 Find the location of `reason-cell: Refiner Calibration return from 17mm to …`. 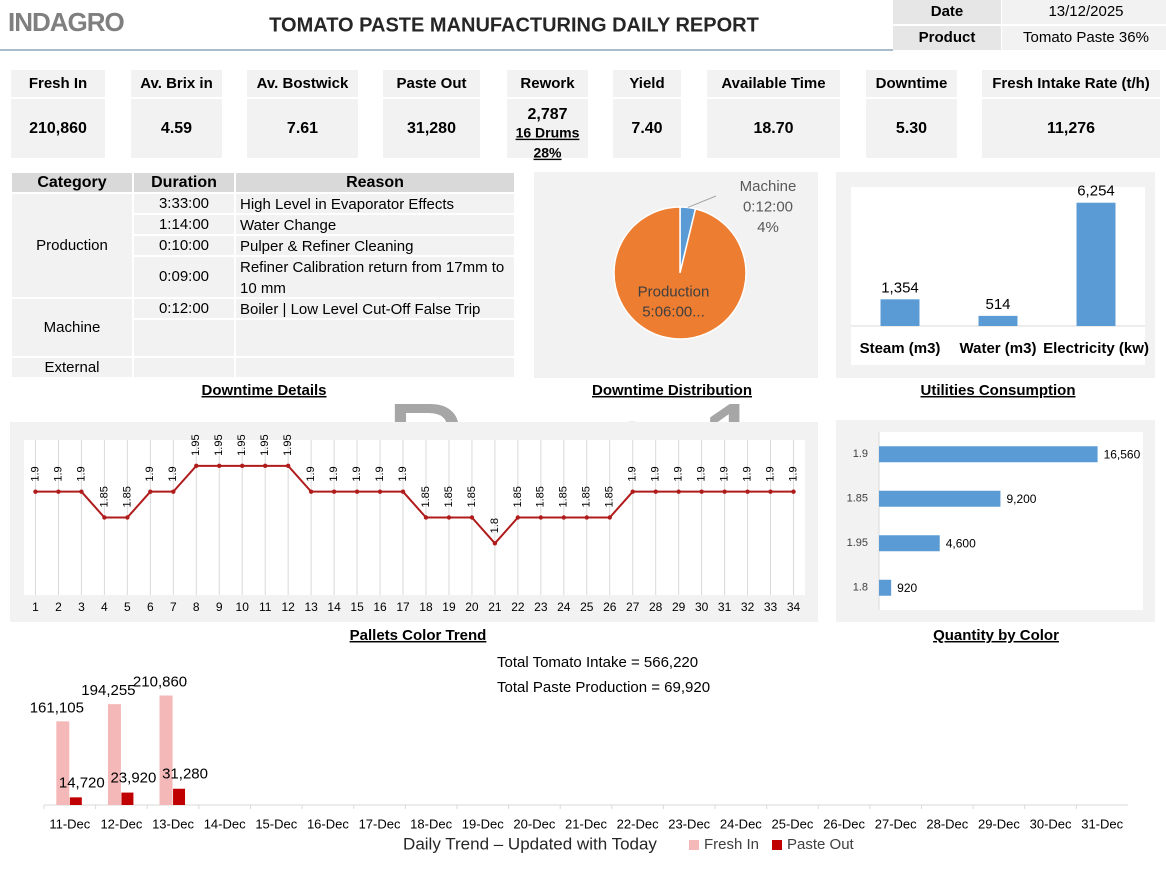

reason-cell: Refiner Calibration return from 17mm to … is located at coordinates (375, 277).